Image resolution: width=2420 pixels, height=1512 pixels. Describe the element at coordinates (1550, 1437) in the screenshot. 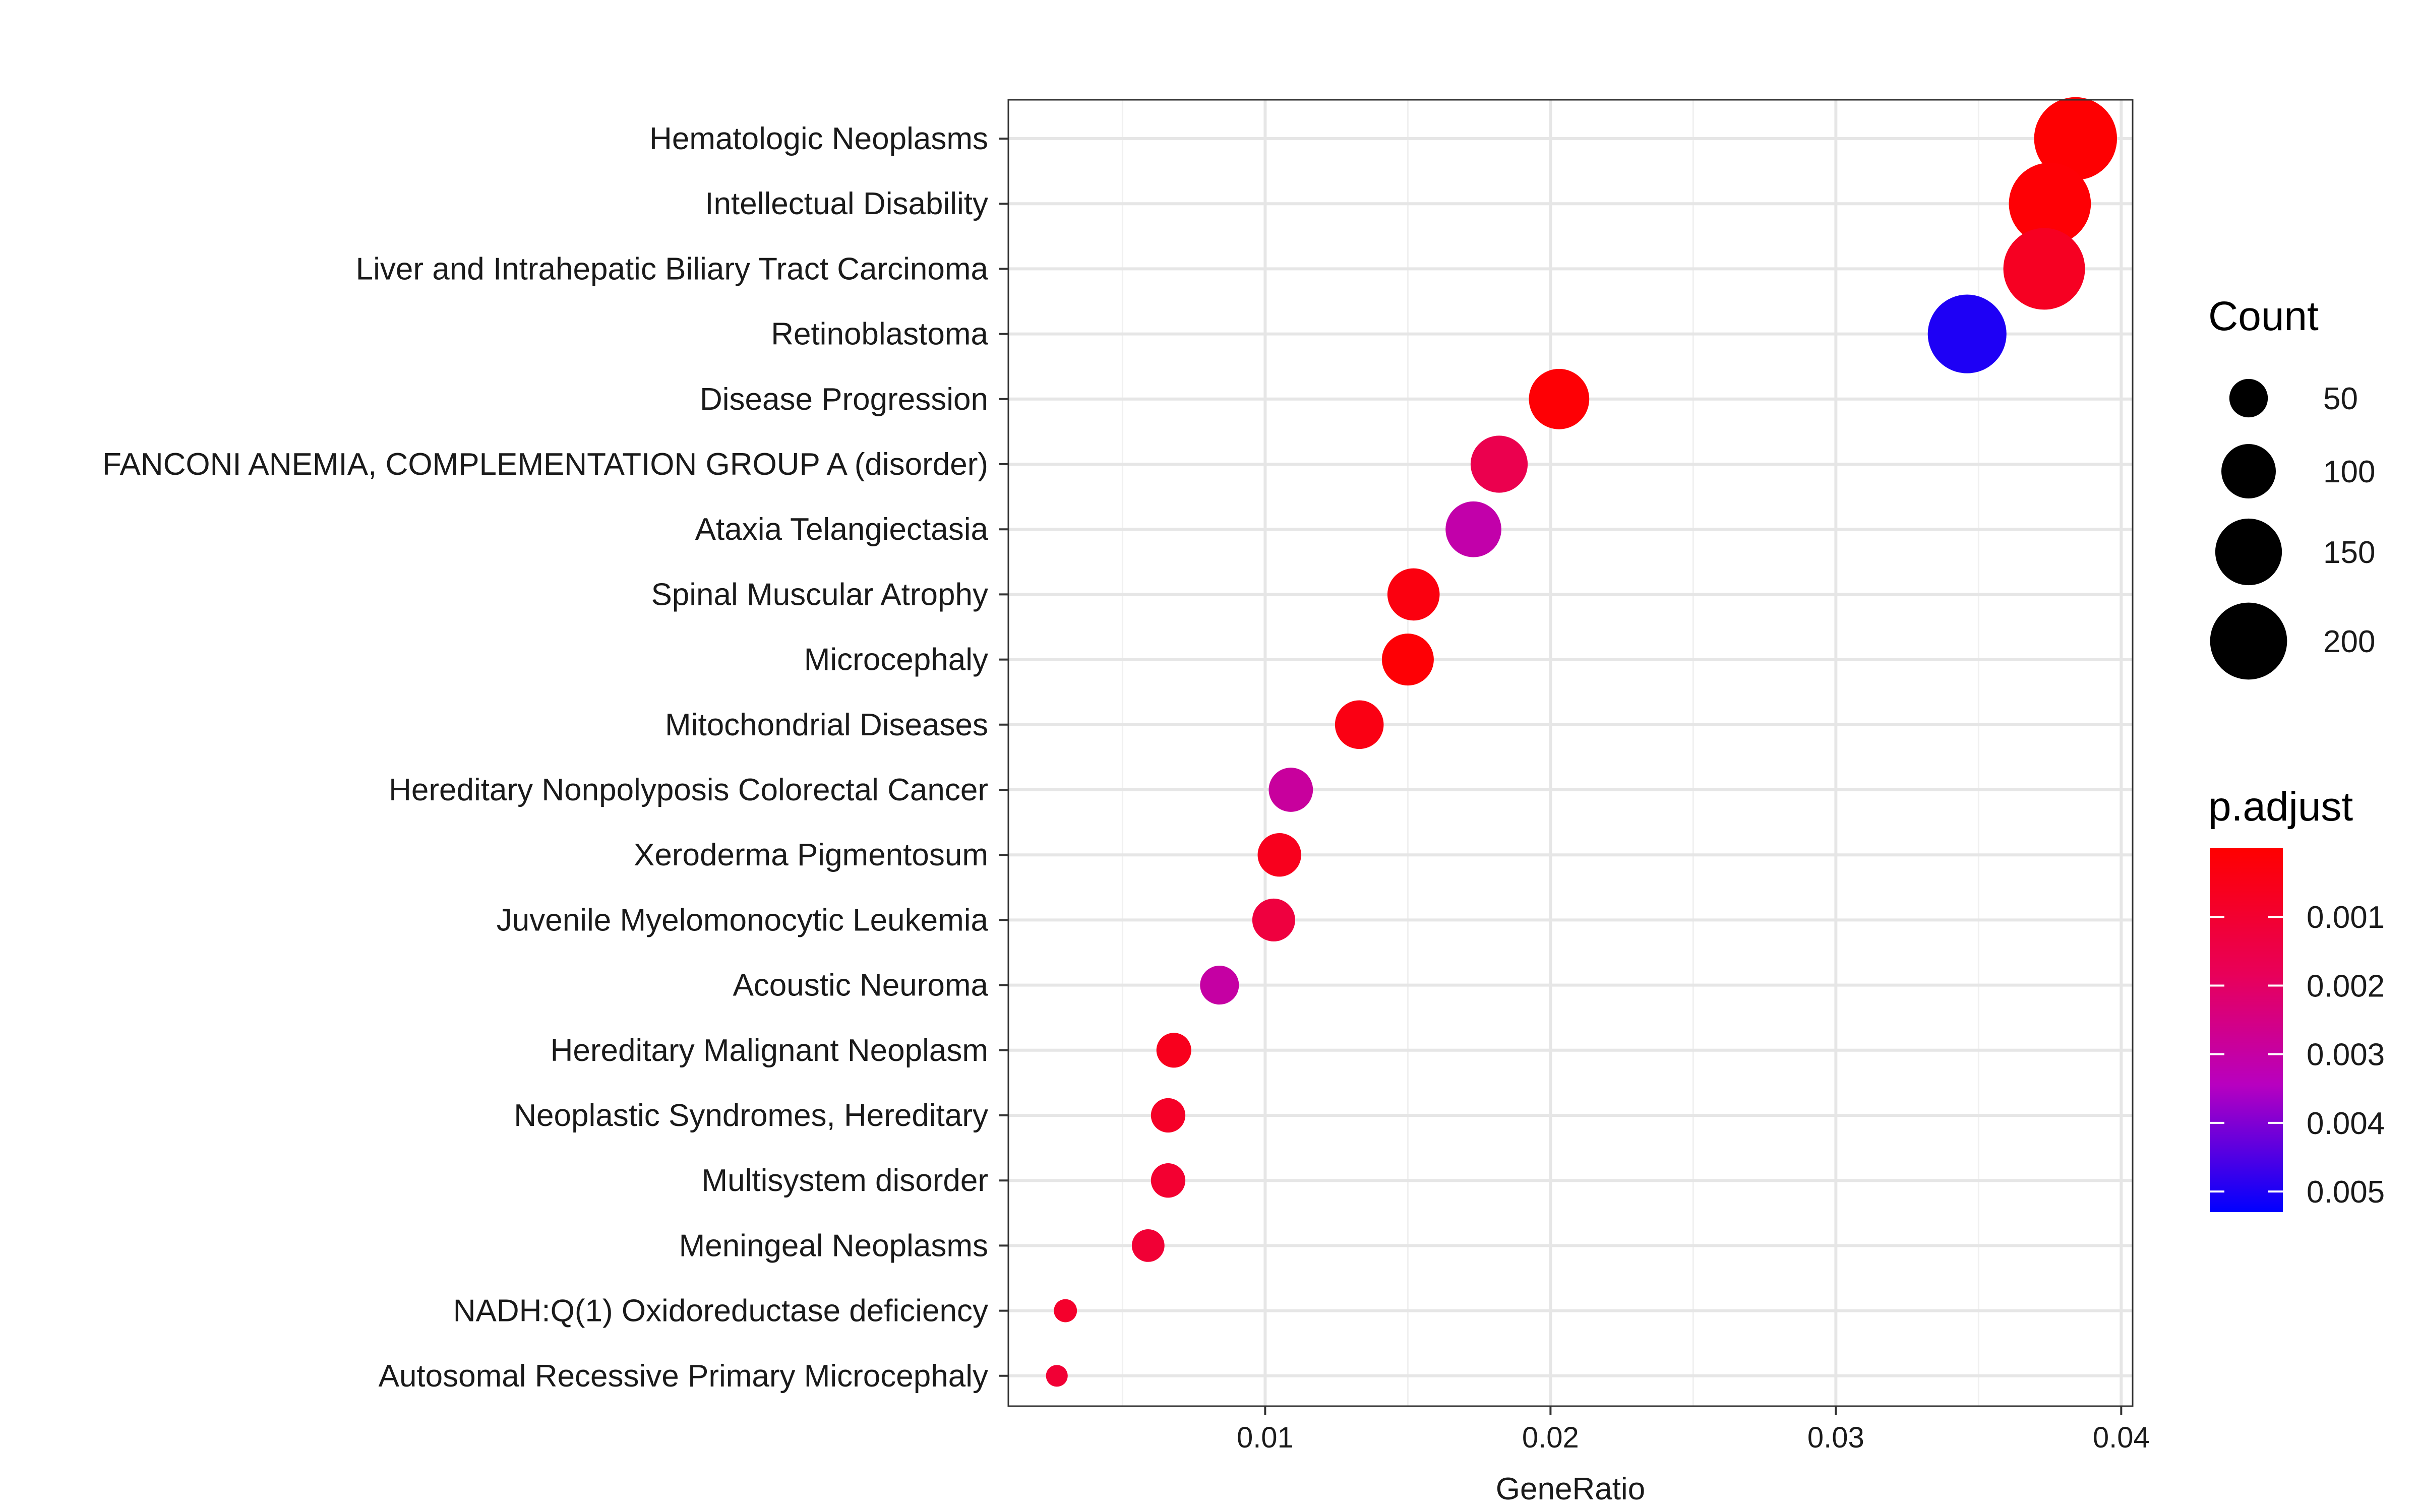

I see `x-tick-label: 0.02` at that location.